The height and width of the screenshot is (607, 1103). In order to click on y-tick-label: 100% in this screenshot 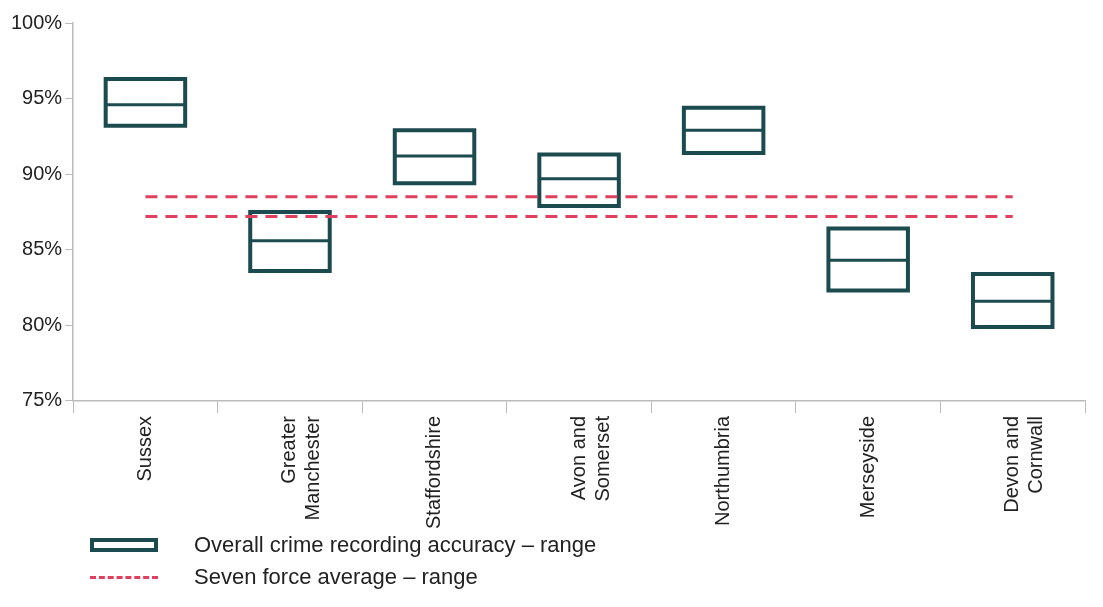, I will do `click(37, 21)`.